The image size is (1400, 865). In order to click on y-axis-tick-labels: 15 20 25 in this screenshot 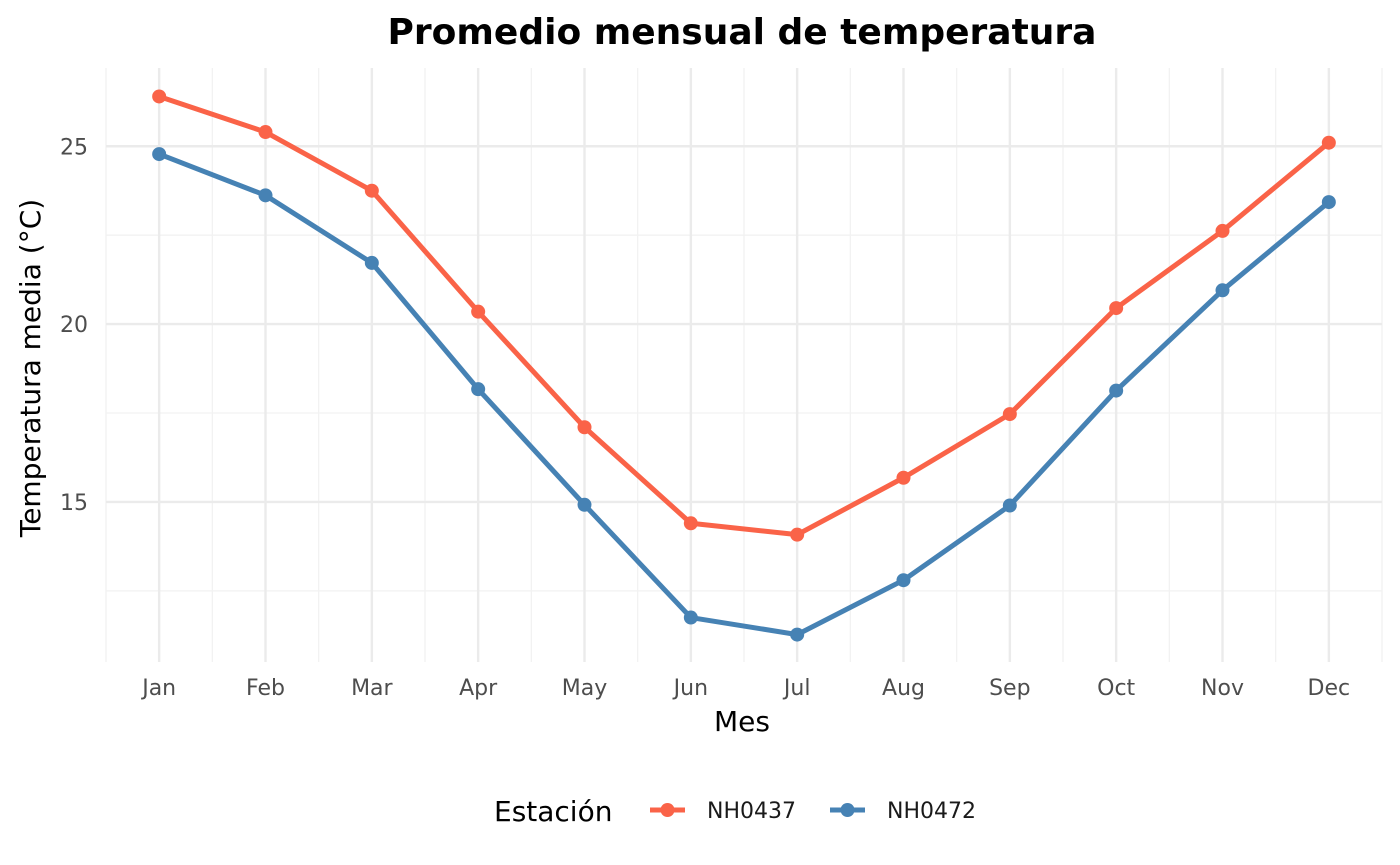, I will do `click(74, 325)`.